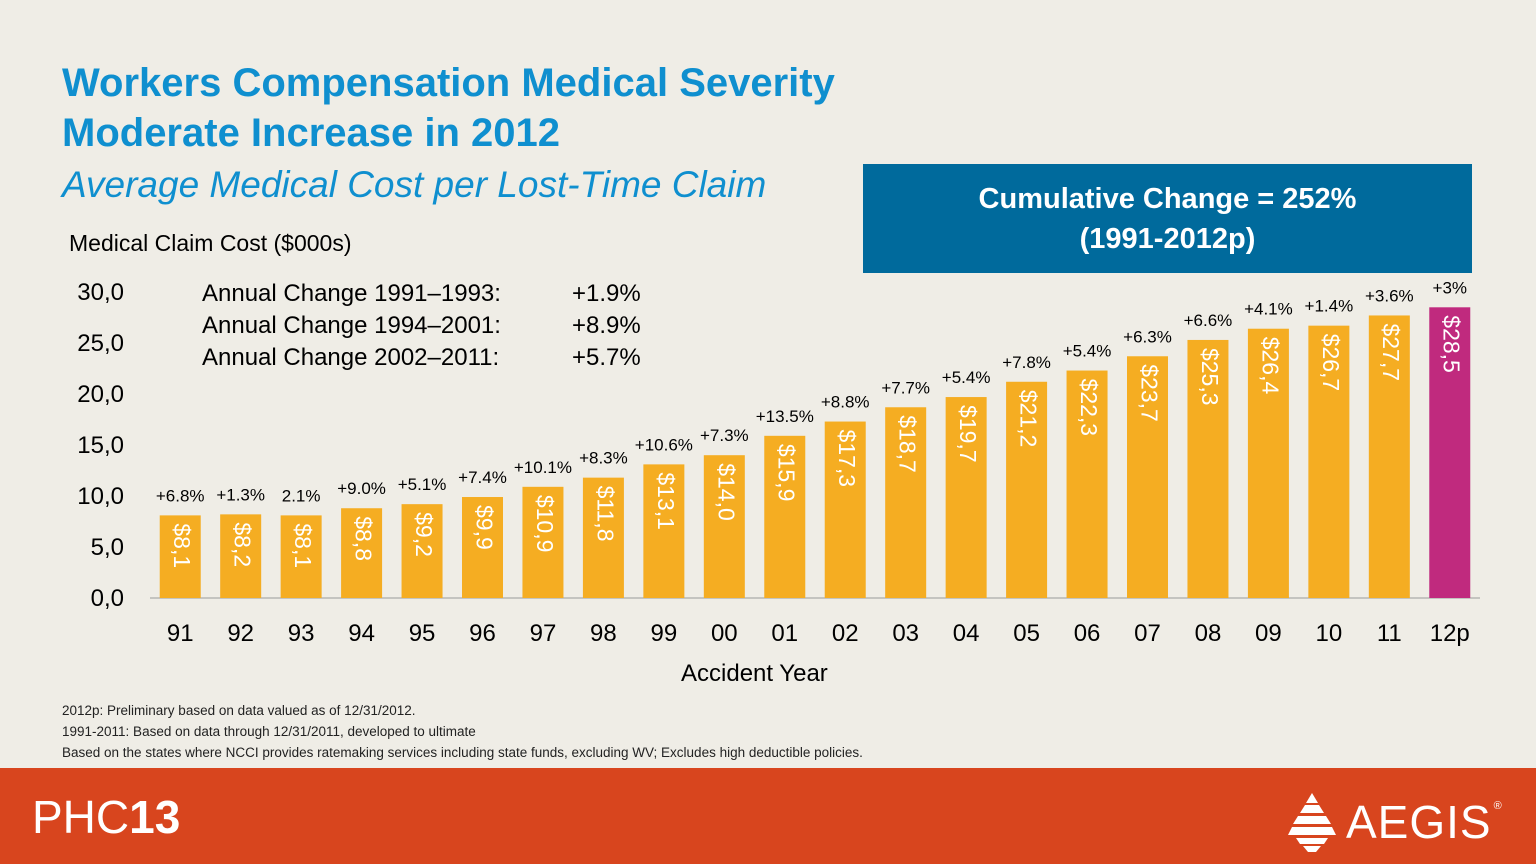 The image size is (1536, 864). I want to click on bar-value-label: $11,8, so click(605, 514).